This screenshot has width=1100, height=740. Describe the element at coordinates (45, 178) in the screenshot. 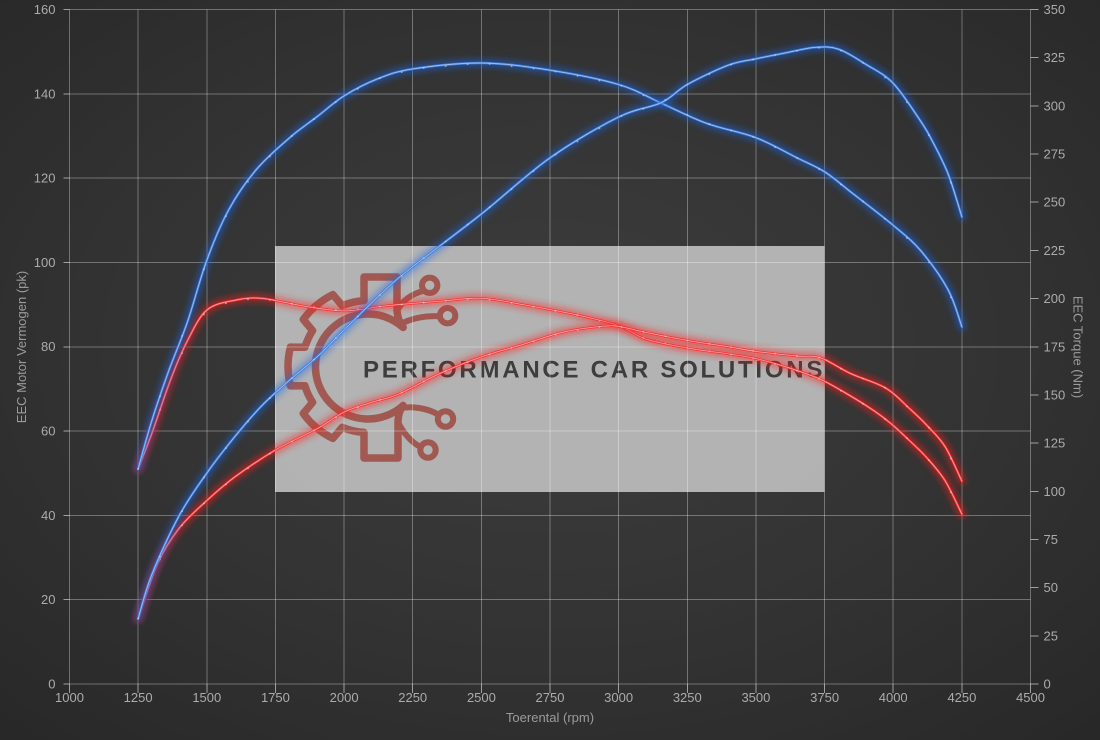

I see `svg-text: 120` at that location.